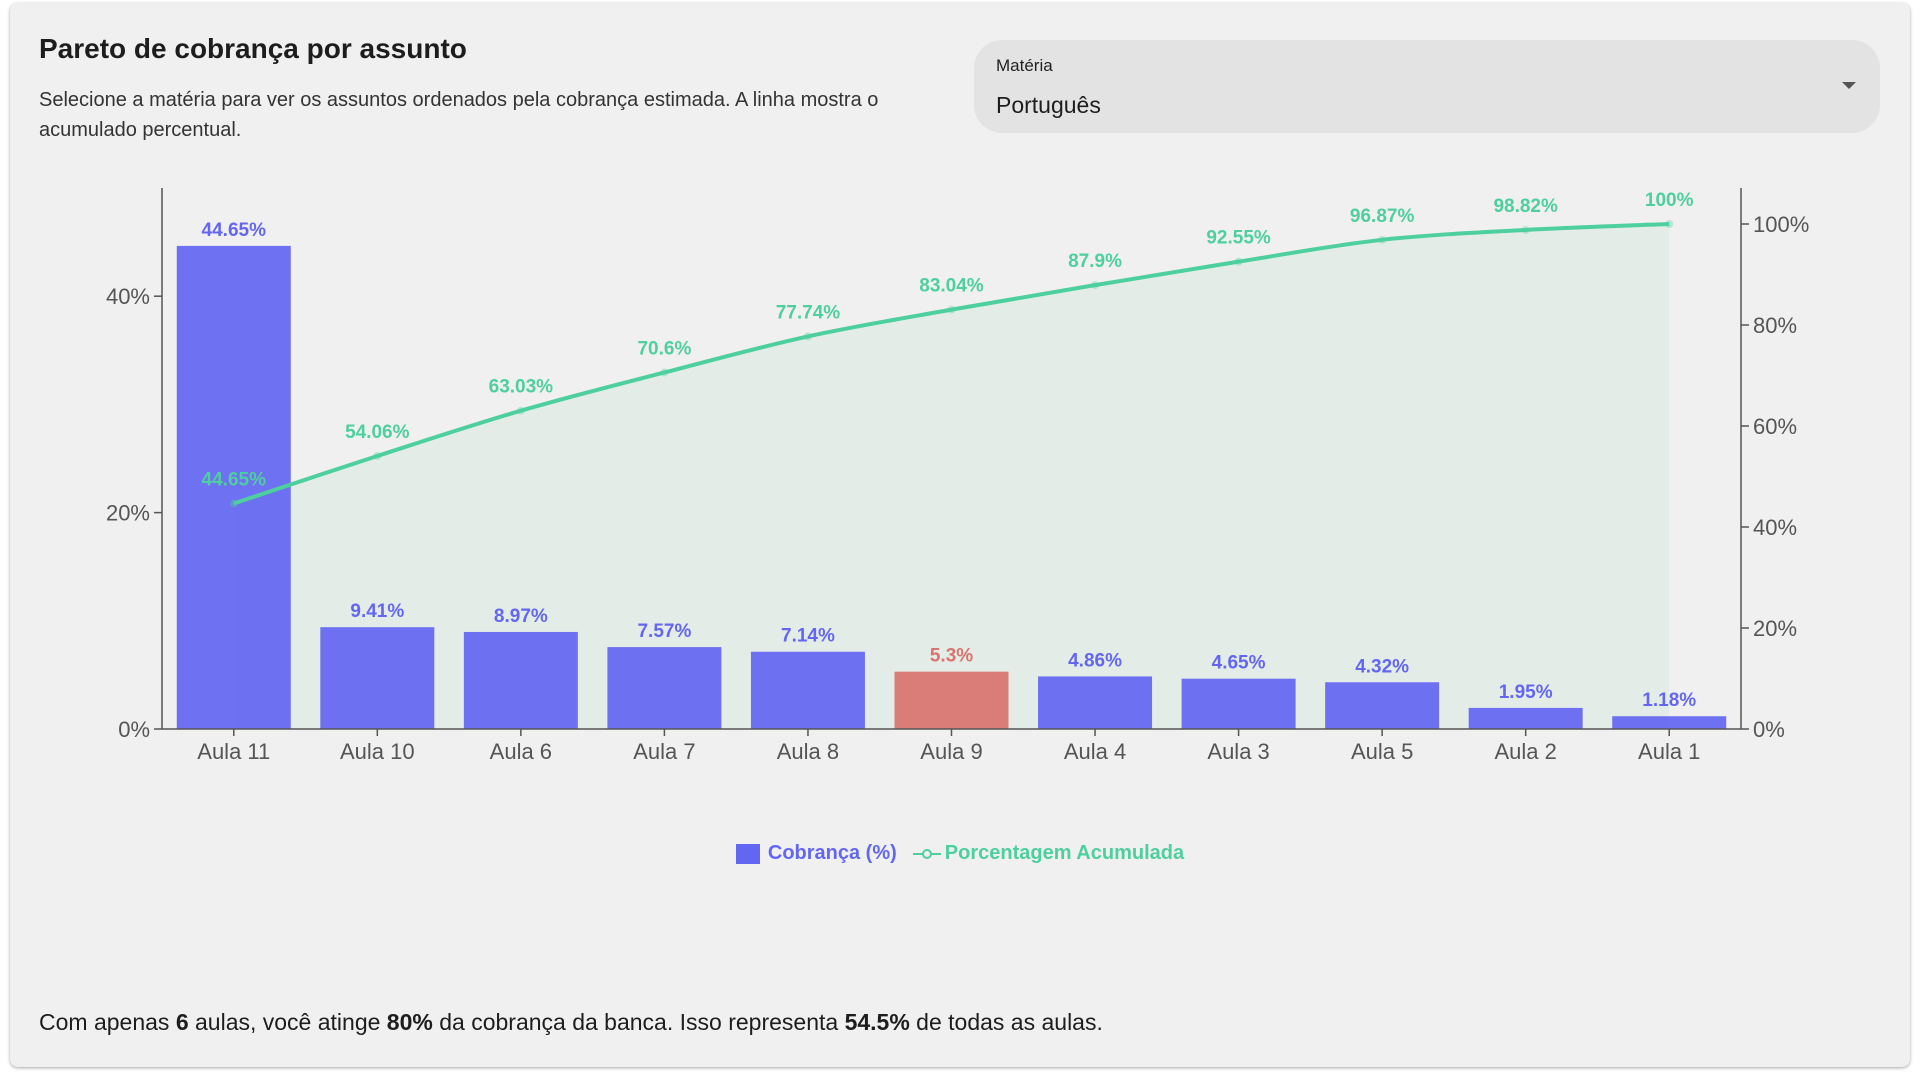  Describe the element at coordinates (664, 751) in the screenshot. I see `x-tick-label: Aula 7` at that location.